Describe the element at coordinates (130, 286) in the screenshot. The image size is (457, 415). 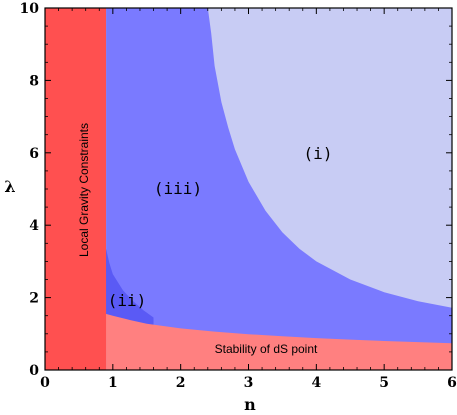
I see `region-ii-area` at that location.